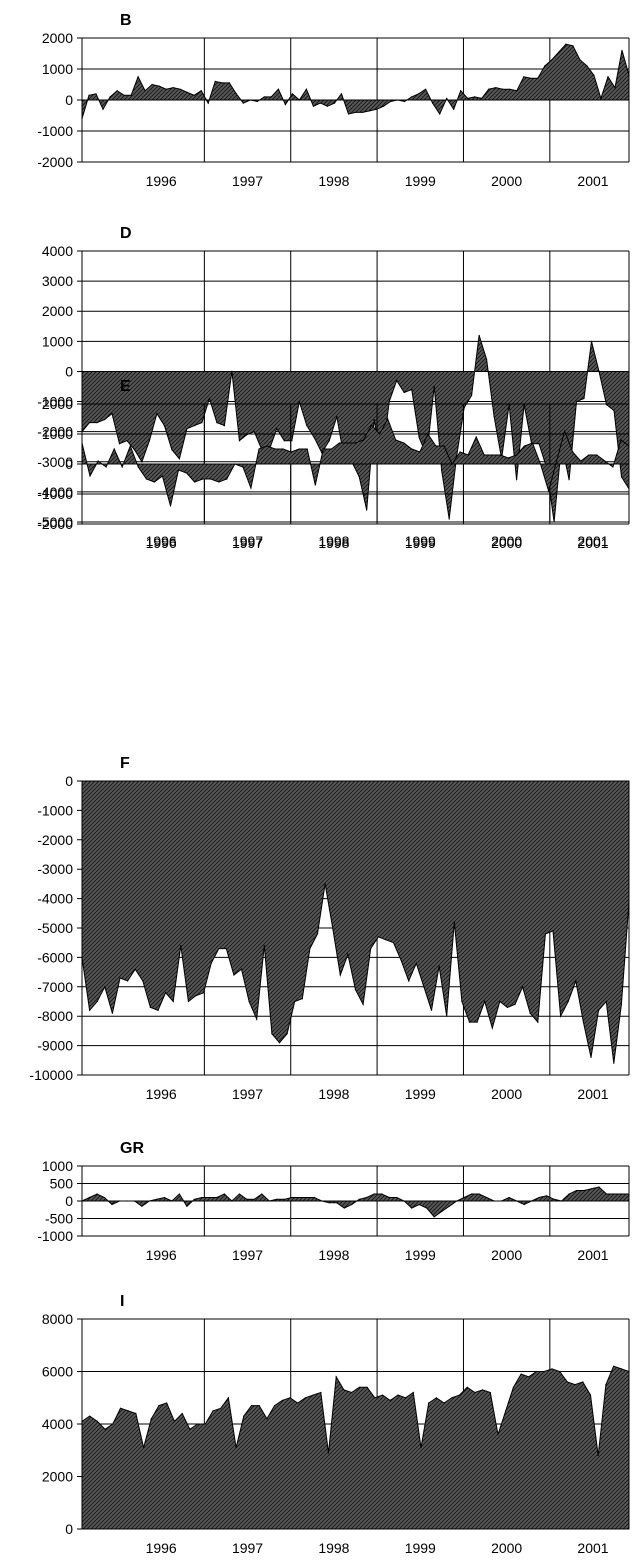 The height and width of the screenshot is (1562, 639). Describe the element at coordinates (57, 1477) in the screenshot. I see `y-tick-label: 2000` at that location.